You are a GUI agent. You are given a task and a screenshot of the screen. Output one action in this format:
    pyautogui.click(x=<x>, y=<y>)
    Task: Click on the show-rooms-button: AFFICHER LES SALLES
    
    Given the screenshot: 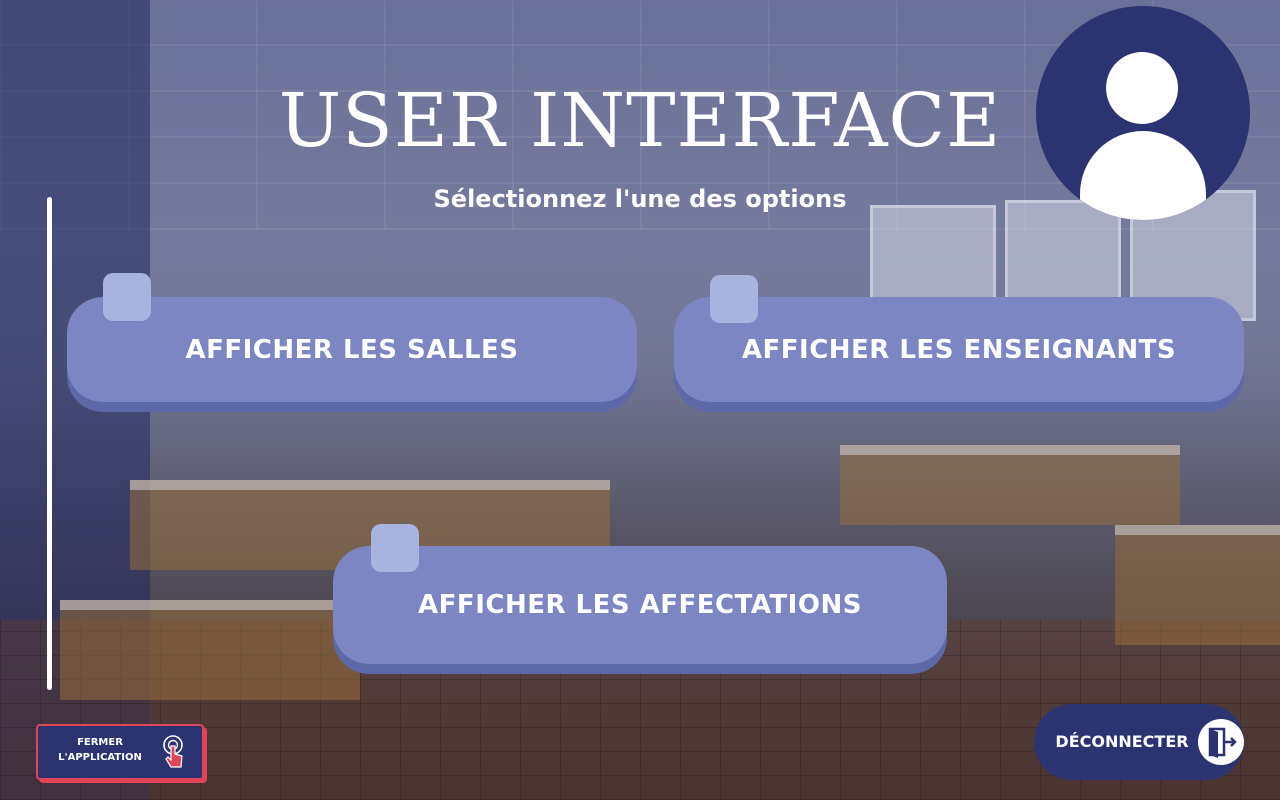 What is the action you would take?
    pyautogui.click(x=352, y=337)
    